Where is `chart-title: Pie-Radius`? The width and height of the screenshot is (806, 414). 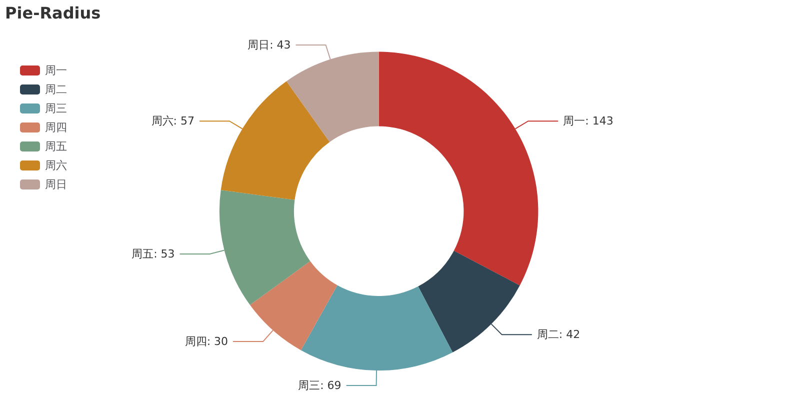
chart-title: Pie-Radius is located at coordinates (53, 13).